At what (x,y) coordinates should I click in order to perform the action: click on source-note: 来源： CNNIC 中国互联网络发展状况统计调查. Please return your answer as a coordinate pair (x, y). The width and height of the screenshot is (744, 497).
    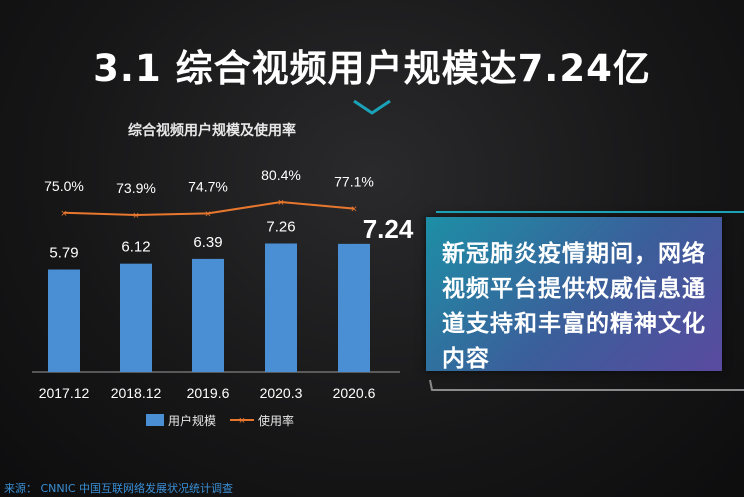
    Looking at the image, I should click on (119, 488).